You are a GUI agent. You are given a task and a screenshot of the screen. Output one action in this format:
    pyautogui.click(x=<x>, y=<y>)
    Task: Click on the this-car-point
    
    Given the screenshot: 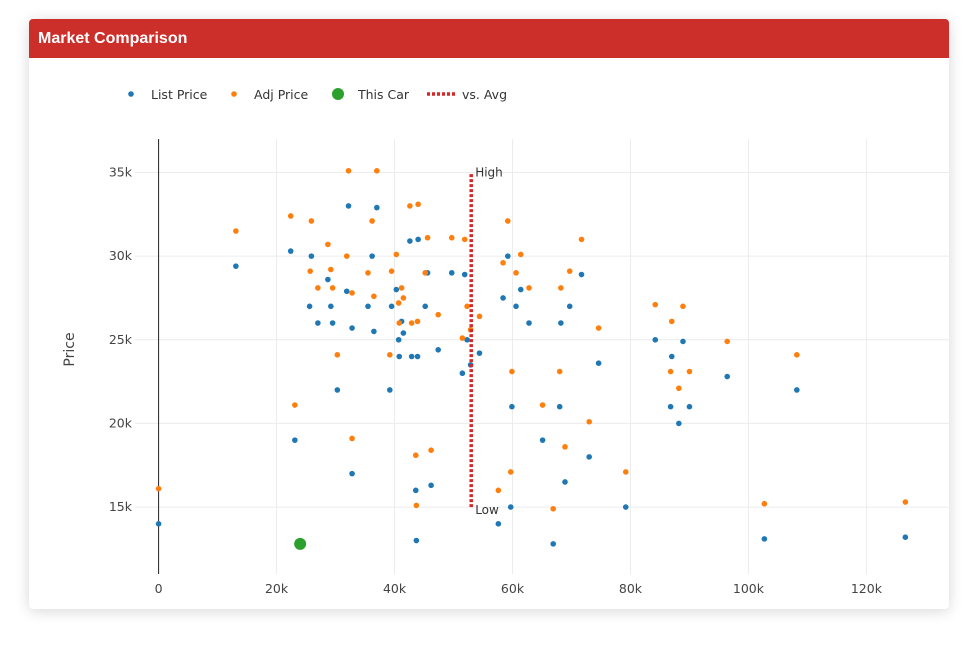 What is the action you would take?
    pyautogui.click(x=300, y=543)
    